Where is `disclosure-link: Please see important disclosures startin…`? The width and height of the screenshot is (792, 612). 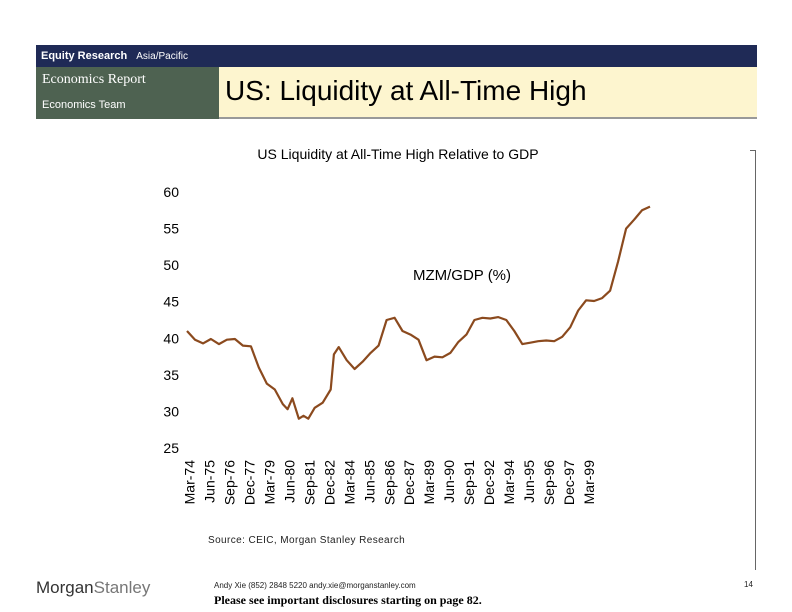 disclosure-link: Please see important disclosures startin… is located at coordinates (348, 600).